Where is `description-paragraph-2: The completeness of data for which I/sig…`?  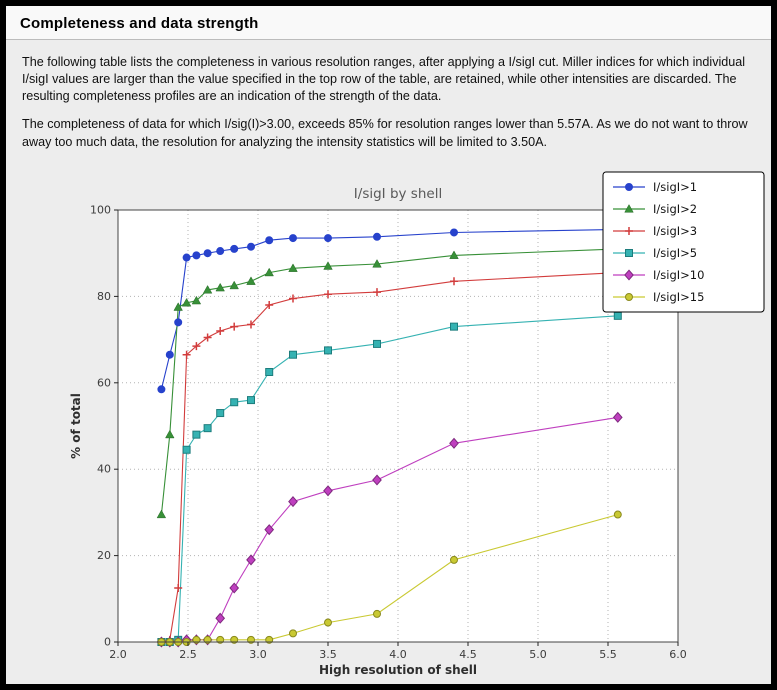 description-paragraph-2: The completeness of data for which I/sig… is located at coordinates (385, 133).